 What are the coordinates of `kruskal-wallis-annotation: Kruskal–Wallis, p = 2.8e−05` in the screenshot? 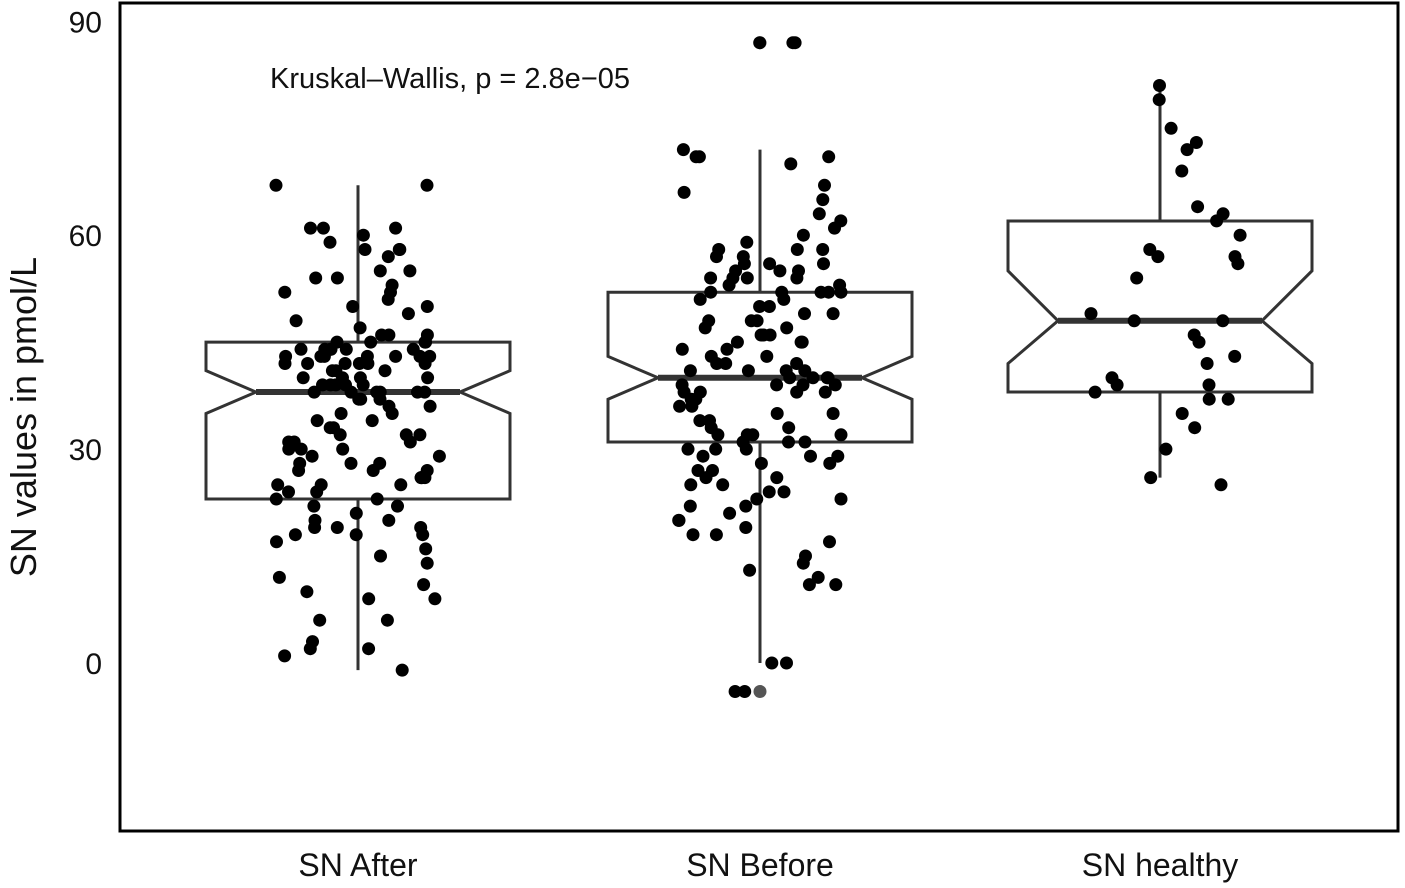 It's located at (450, 79).